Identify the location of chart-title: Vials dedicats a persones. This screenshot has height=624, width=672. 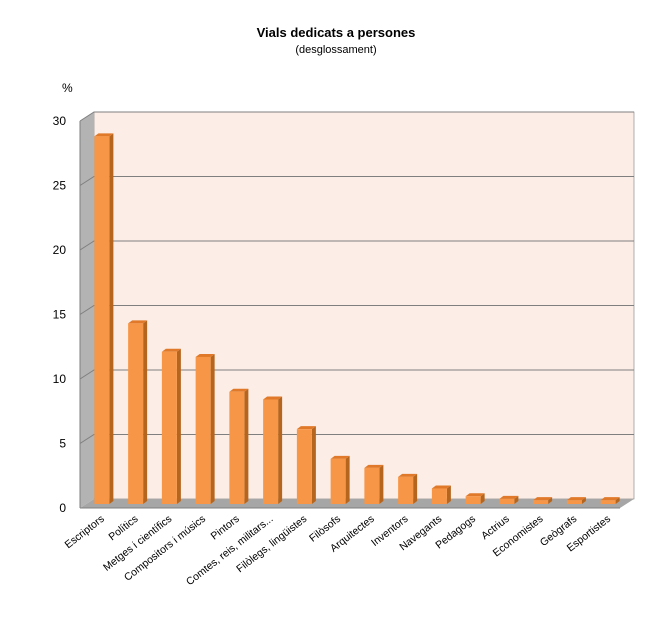
(336, 32).